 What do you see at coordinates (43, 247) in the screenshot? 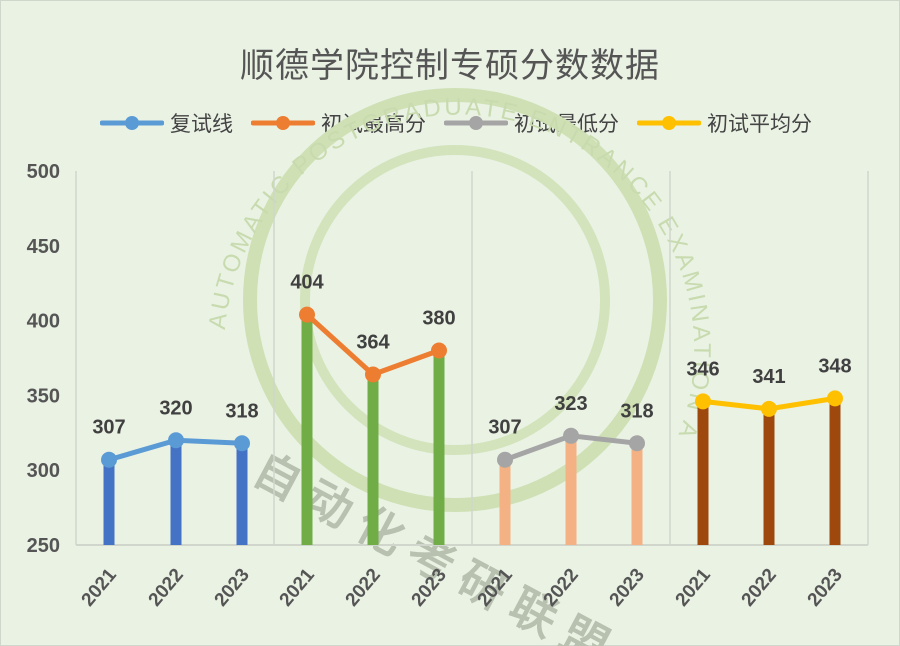
I see `y-tick-label: 450` at bounding box center [43, 247].